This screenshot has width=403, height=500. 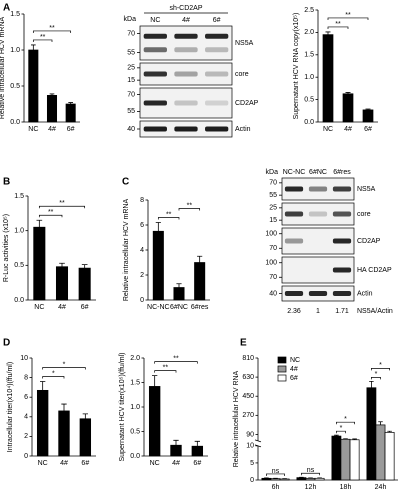 What do you see at coordinates (381, 487) in the screenshot?
I see `x-tick-label: 24h` at bounding box center [381, 487].